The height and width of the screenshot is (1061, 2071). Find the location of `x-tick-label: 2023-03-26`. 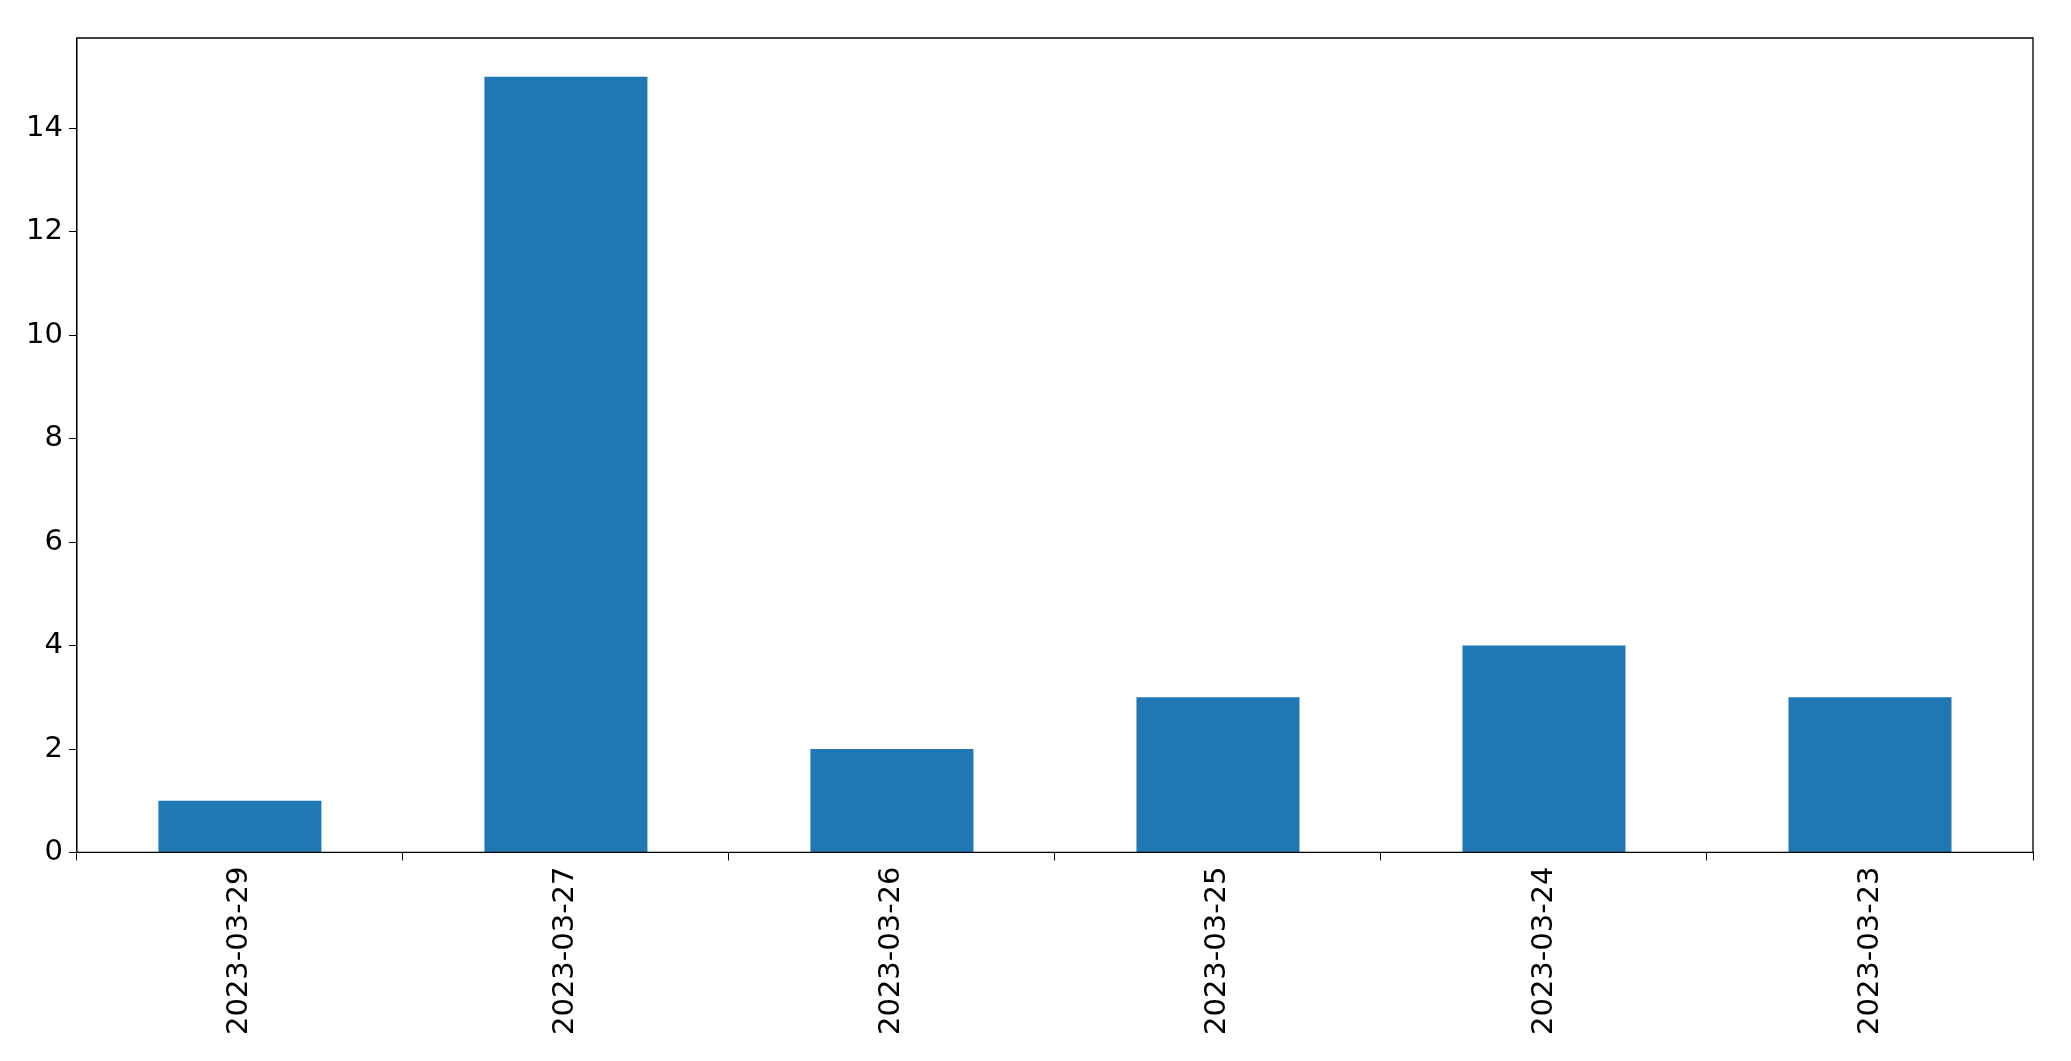

x-tick-label: 2023-03-26 is located at coordinates (889, 951).